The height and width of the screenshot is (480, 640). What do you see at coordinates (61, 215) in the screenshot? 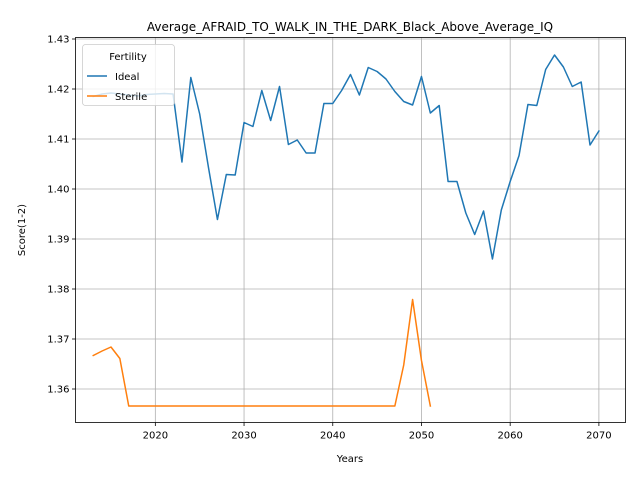
I see `y-axis: 1.36 1.37 1.38 1.39 1.40 1.41 1.42 1.43` at bounding box center [61, 215].